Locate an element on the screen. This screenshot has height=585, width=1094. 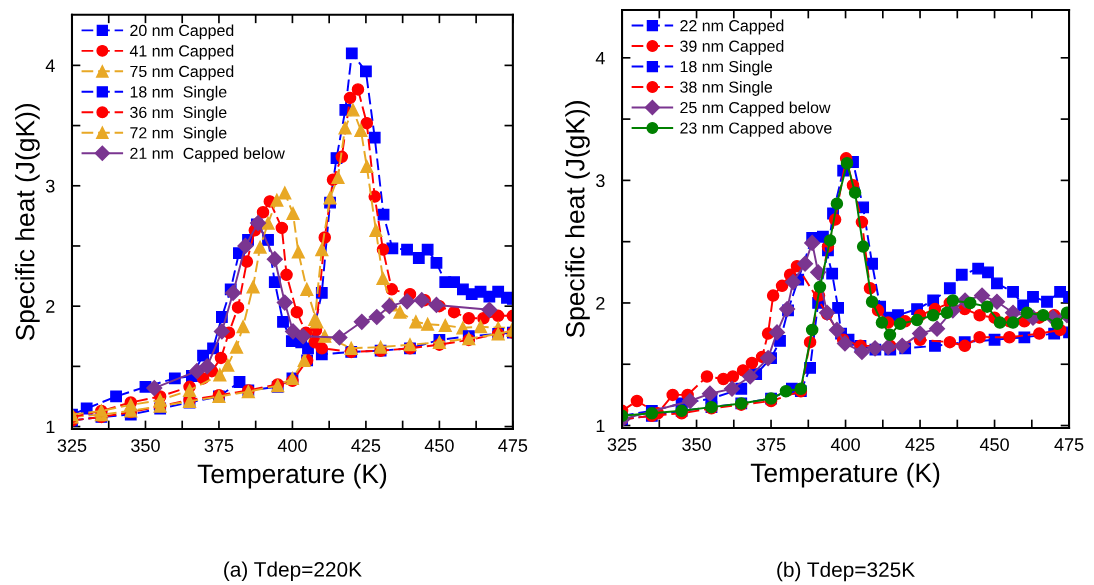
text: (b) Tdep=325K is located at coordinates (846, 571).